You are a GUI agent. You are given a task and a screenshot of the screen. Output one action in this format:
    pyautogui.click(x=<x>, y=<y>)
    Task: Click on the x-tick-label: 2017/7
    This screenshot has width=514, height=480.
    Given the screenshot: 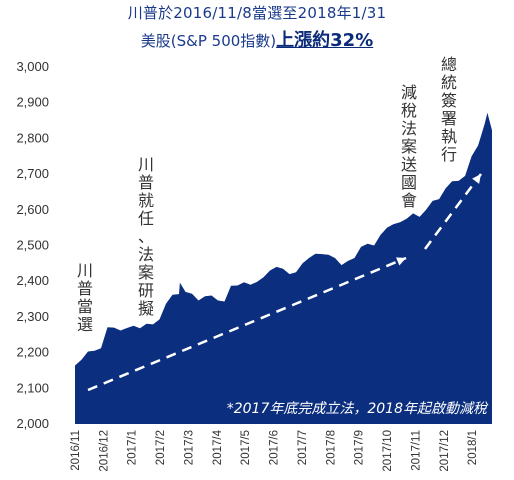 What is the action you would take?
    pyautogui.click(x=303, y=447)
    